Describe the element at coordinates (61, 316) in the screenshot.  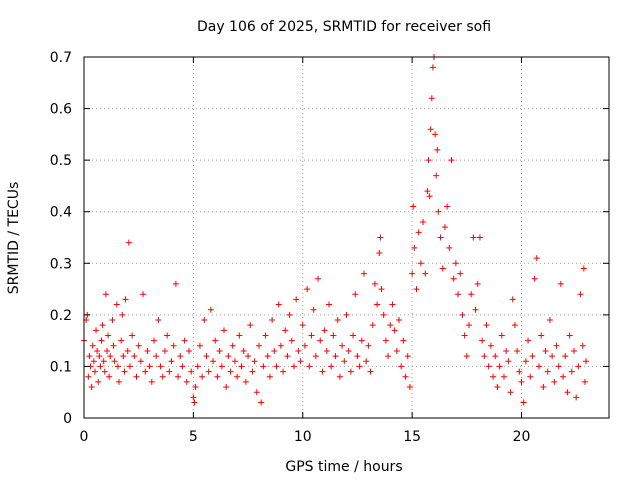
I see `y-tick-label: 0.2` at that location.